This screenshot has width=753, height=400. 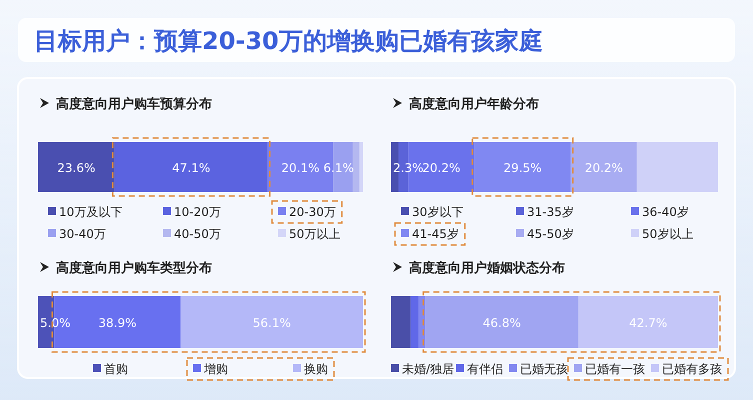 What do you see at coordinates (438, 212) in the screenshot?
I see `legend-label: 30岁以下` at bounding box center [438, 212].